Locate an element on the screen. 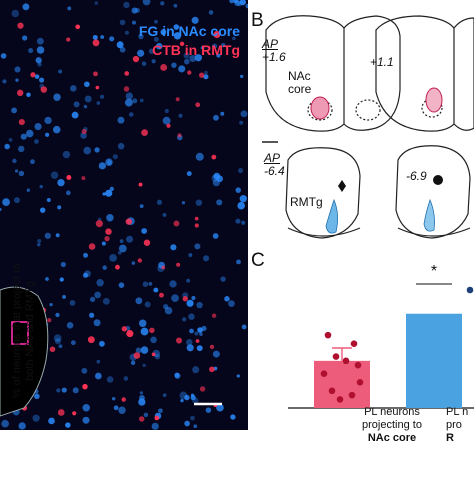 Image resolution: width=474 pixels, height=479 pixels. section-outline is located at coordinates (333, 73).